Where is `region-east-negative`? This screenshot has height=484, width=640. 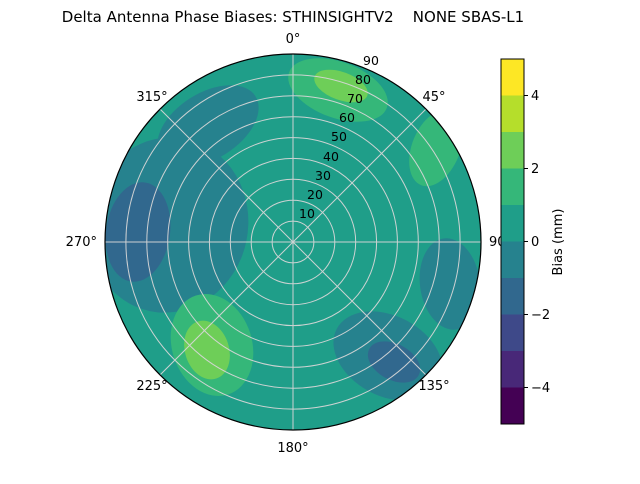 region-east-negative is located at coordinates (450, 284).